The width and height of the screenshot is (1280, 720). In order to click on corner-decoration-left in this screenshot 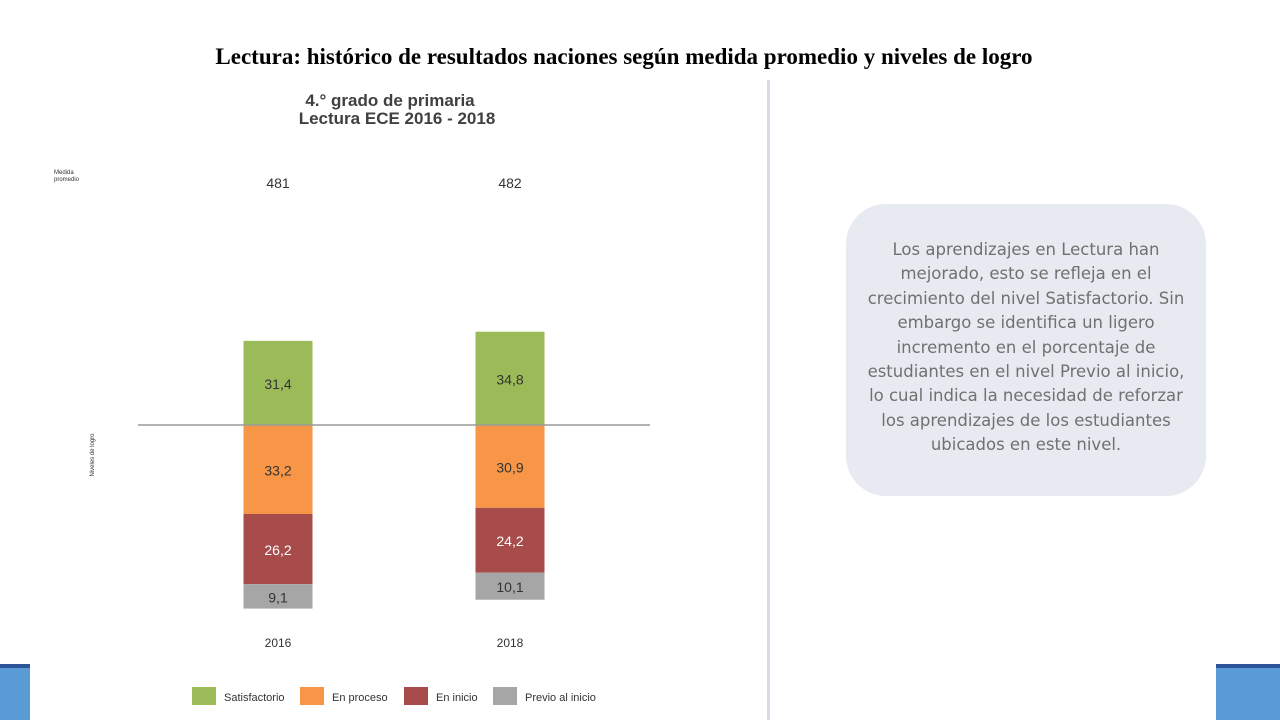, I will do `click(15, 692)`.